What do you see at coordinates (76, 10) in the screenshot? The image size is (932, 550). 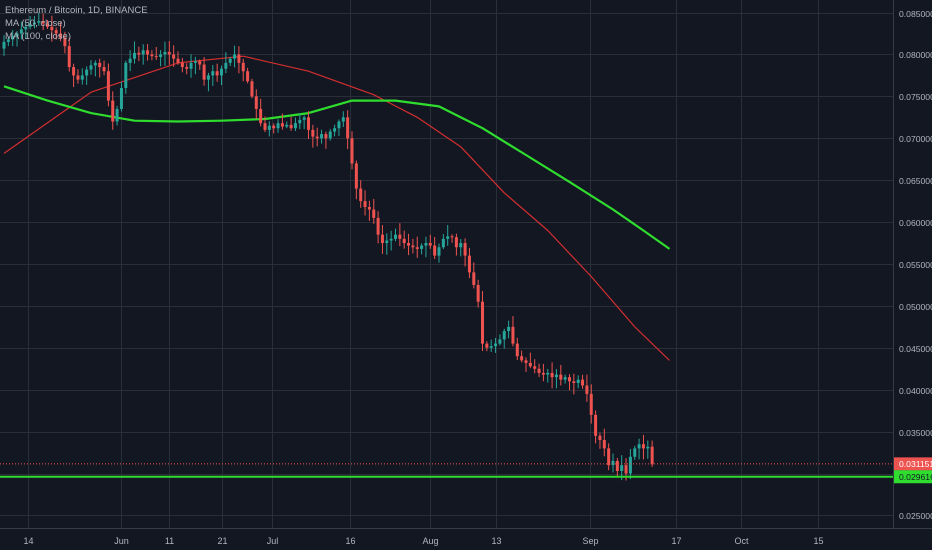 I see `symbol-title: Ethereum / Bitcoin, 1D, BINANCE` at bounding box center [76, 10].